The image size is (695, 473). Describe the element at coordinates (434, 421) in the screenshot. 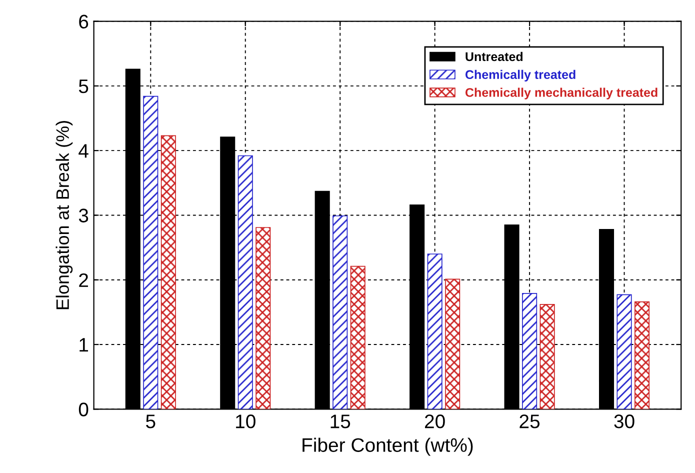

I see `x-tick-label: 20` at that location.